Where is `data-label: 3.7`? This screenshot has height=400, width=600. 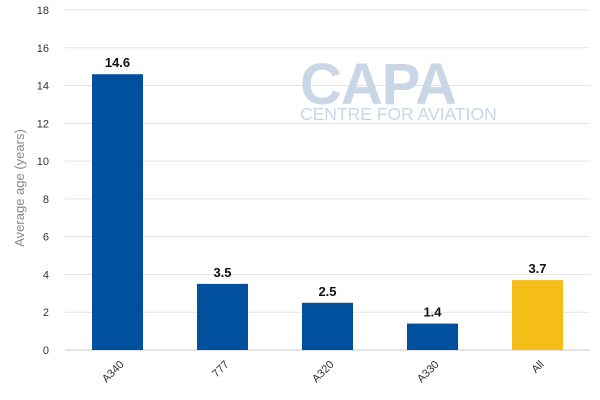 data-label: 3.7 is located at coordinates (537, 268).